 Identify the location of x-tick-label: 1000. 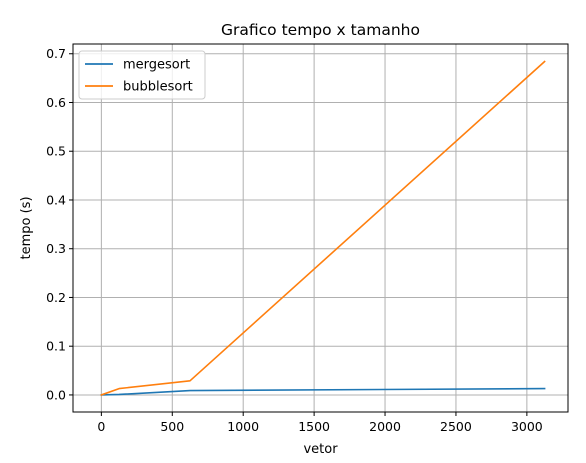
(243, 426).